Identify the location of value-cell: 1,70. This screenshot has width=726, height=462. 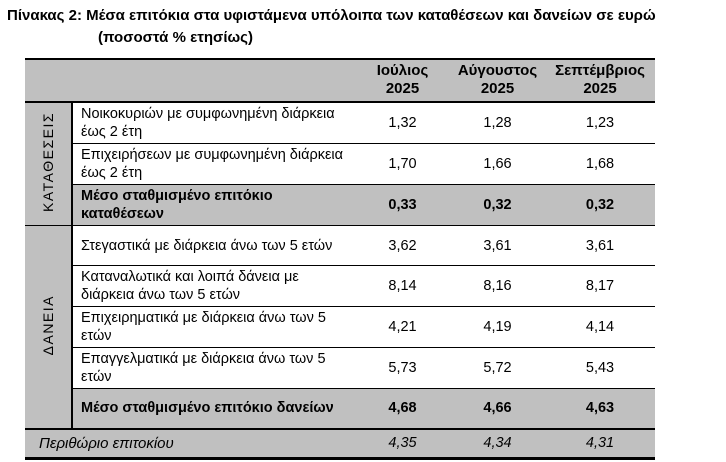
(402, 164).